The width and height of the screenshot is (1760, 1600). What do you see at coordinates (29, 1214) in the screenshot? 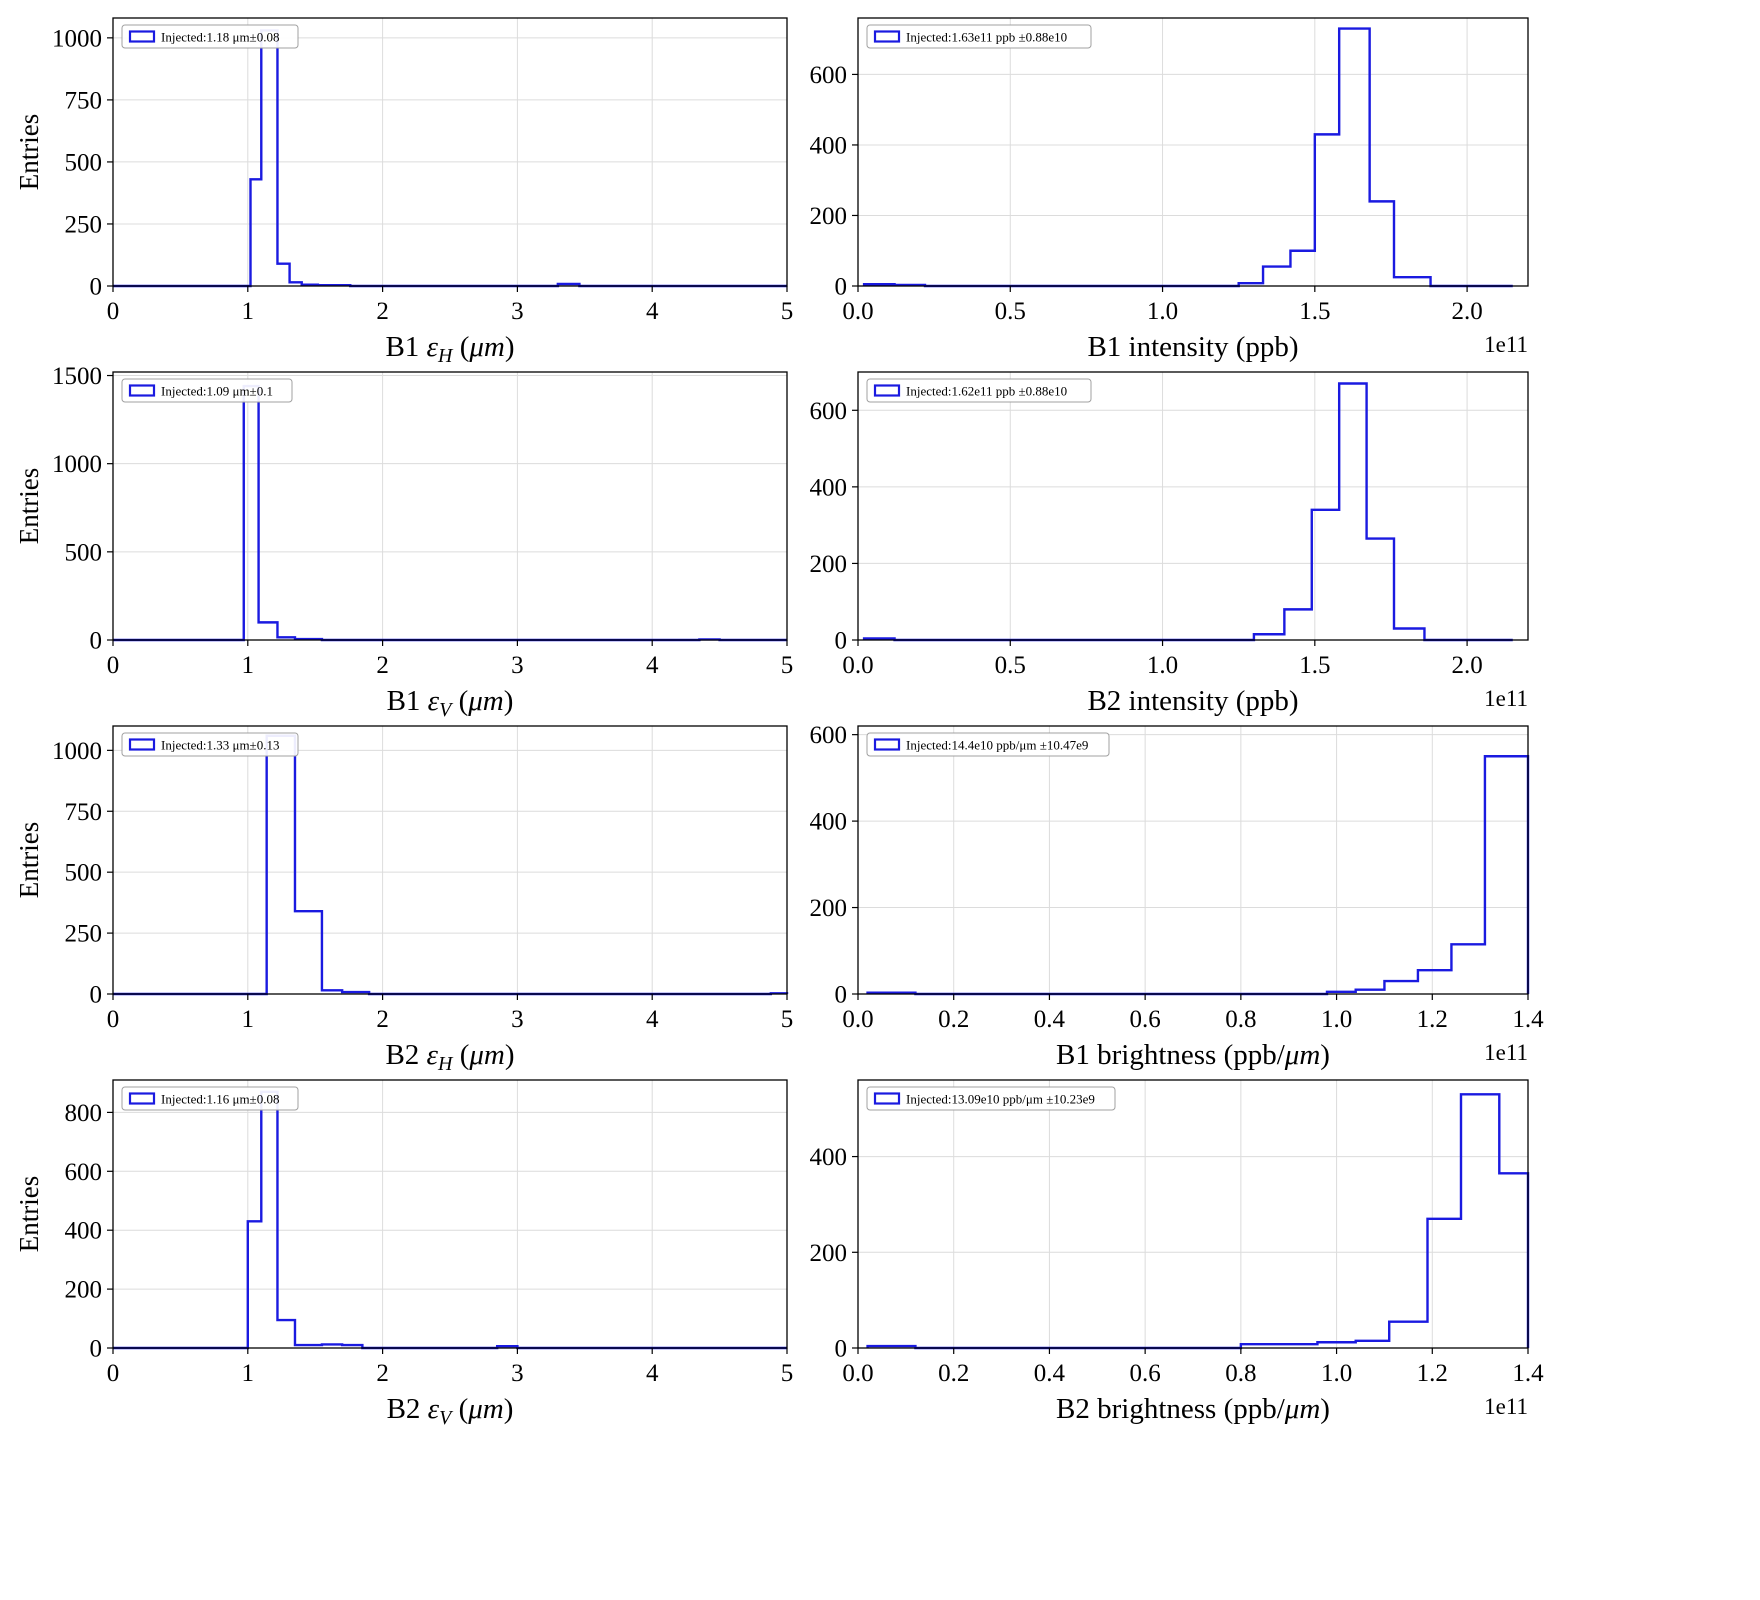
I see `y-axis-label-b2-emittance-v: Entries` at bounding box center [29, 1214].